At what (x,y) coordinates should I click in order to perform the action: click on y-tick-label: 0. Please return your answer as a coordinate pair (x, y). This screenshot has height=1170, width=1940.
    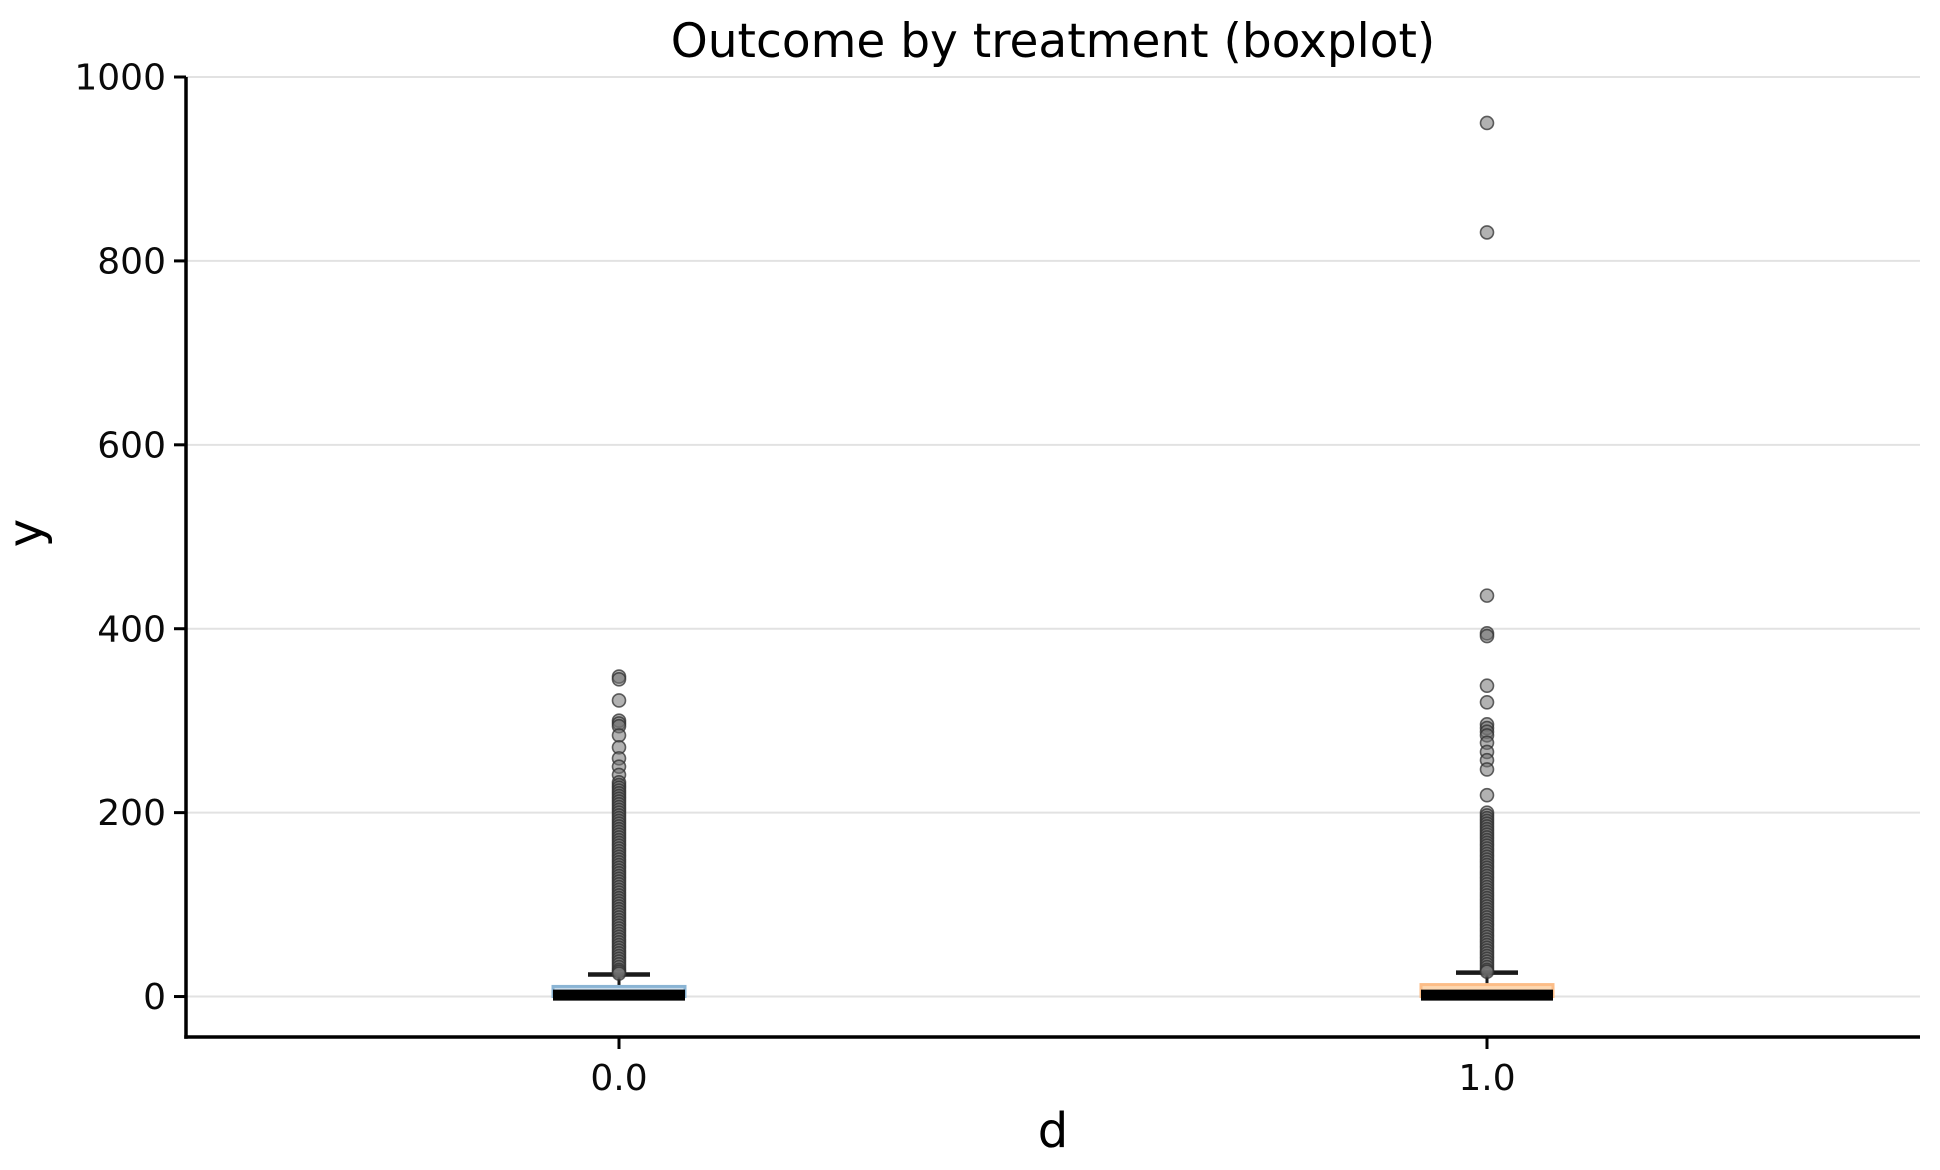
    Looking at the image, I should click on (154, 997).